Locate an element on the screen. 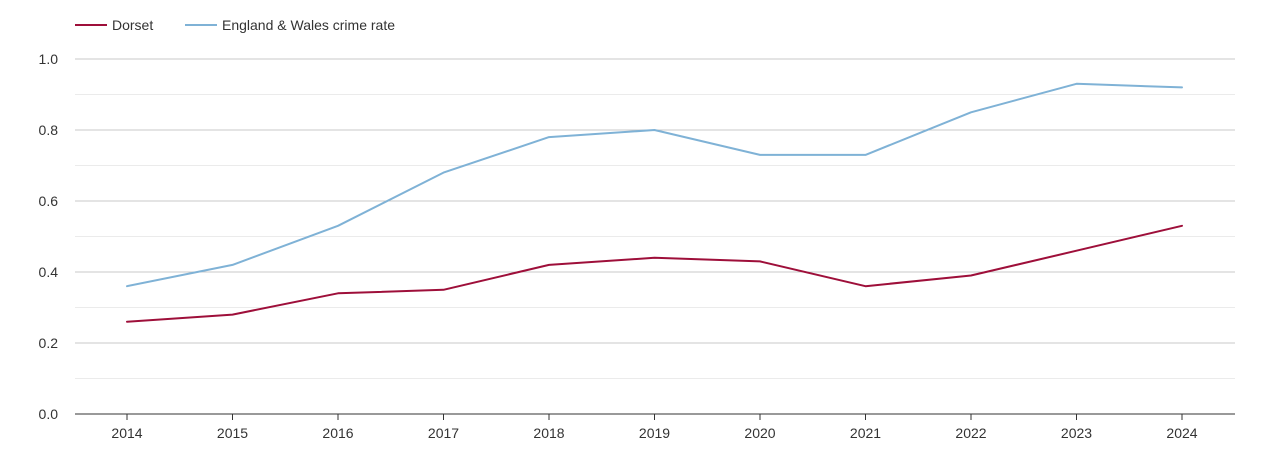 This screenshot has height=455, width=1270. legend: Dorset England & Wales crime rate is located at coordinates (235, 25).